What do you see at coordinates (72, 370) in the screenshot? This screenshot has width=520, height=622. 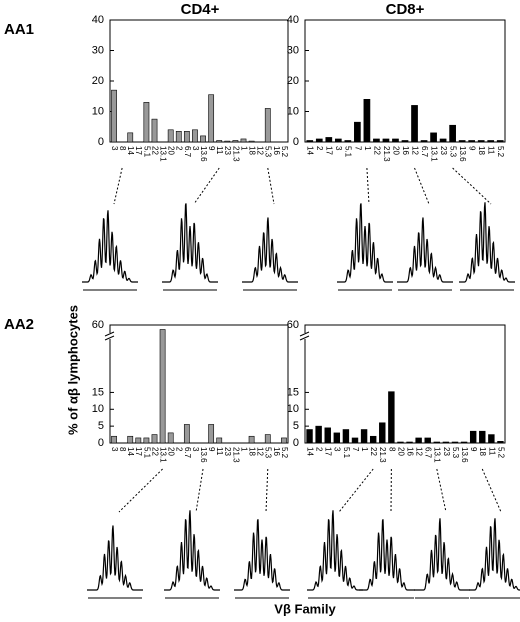 I see `y-axis-label: % of αβ lymphocytes` at bounding box center [72, 370].